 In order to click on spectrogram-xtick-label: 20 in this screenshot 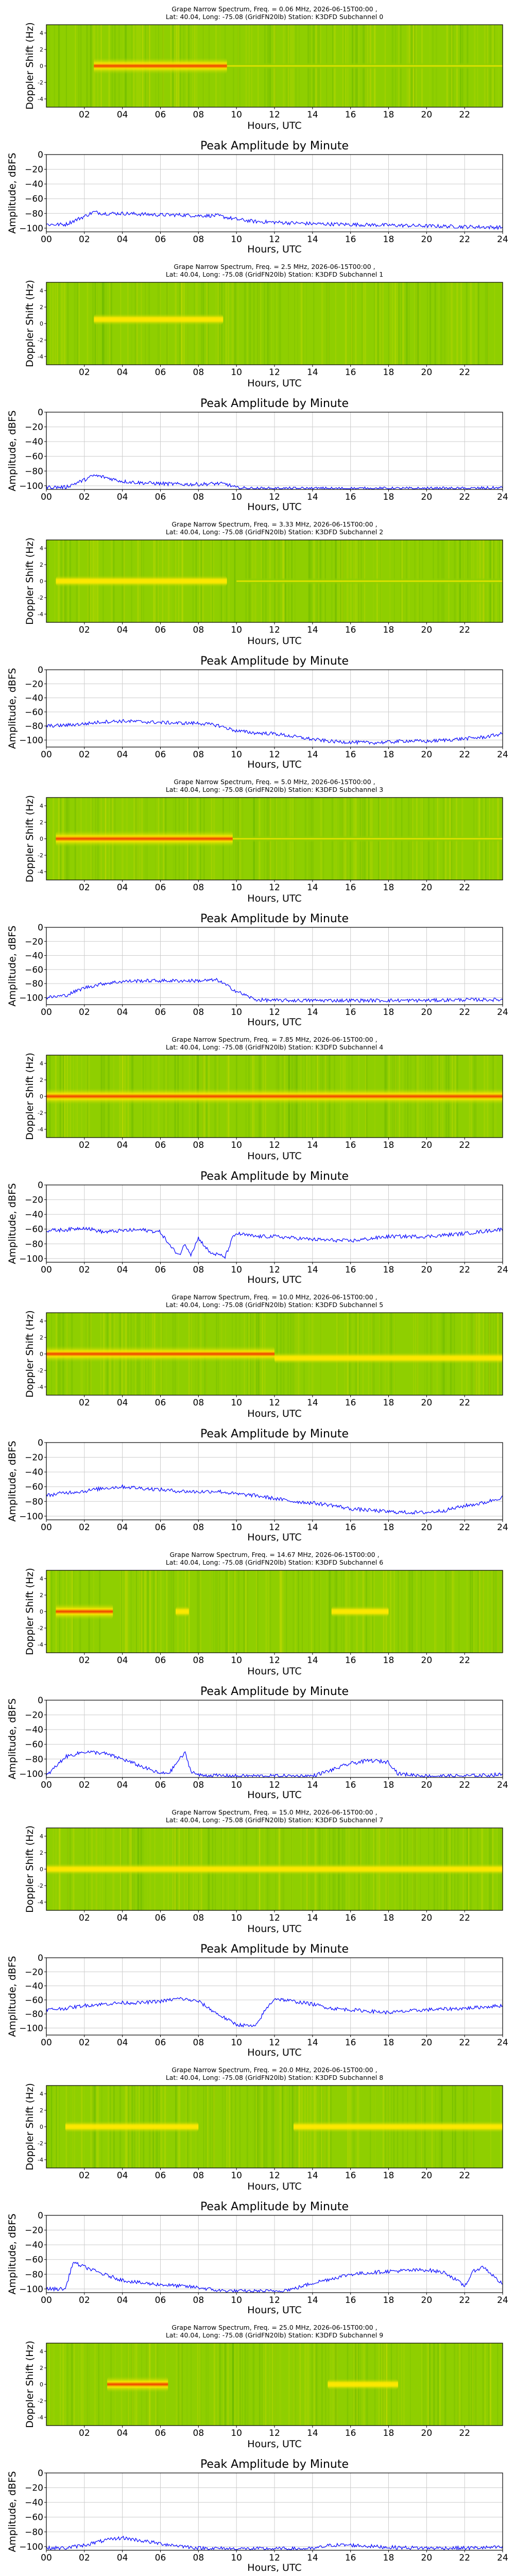, I will do `click(427, 2176)`.